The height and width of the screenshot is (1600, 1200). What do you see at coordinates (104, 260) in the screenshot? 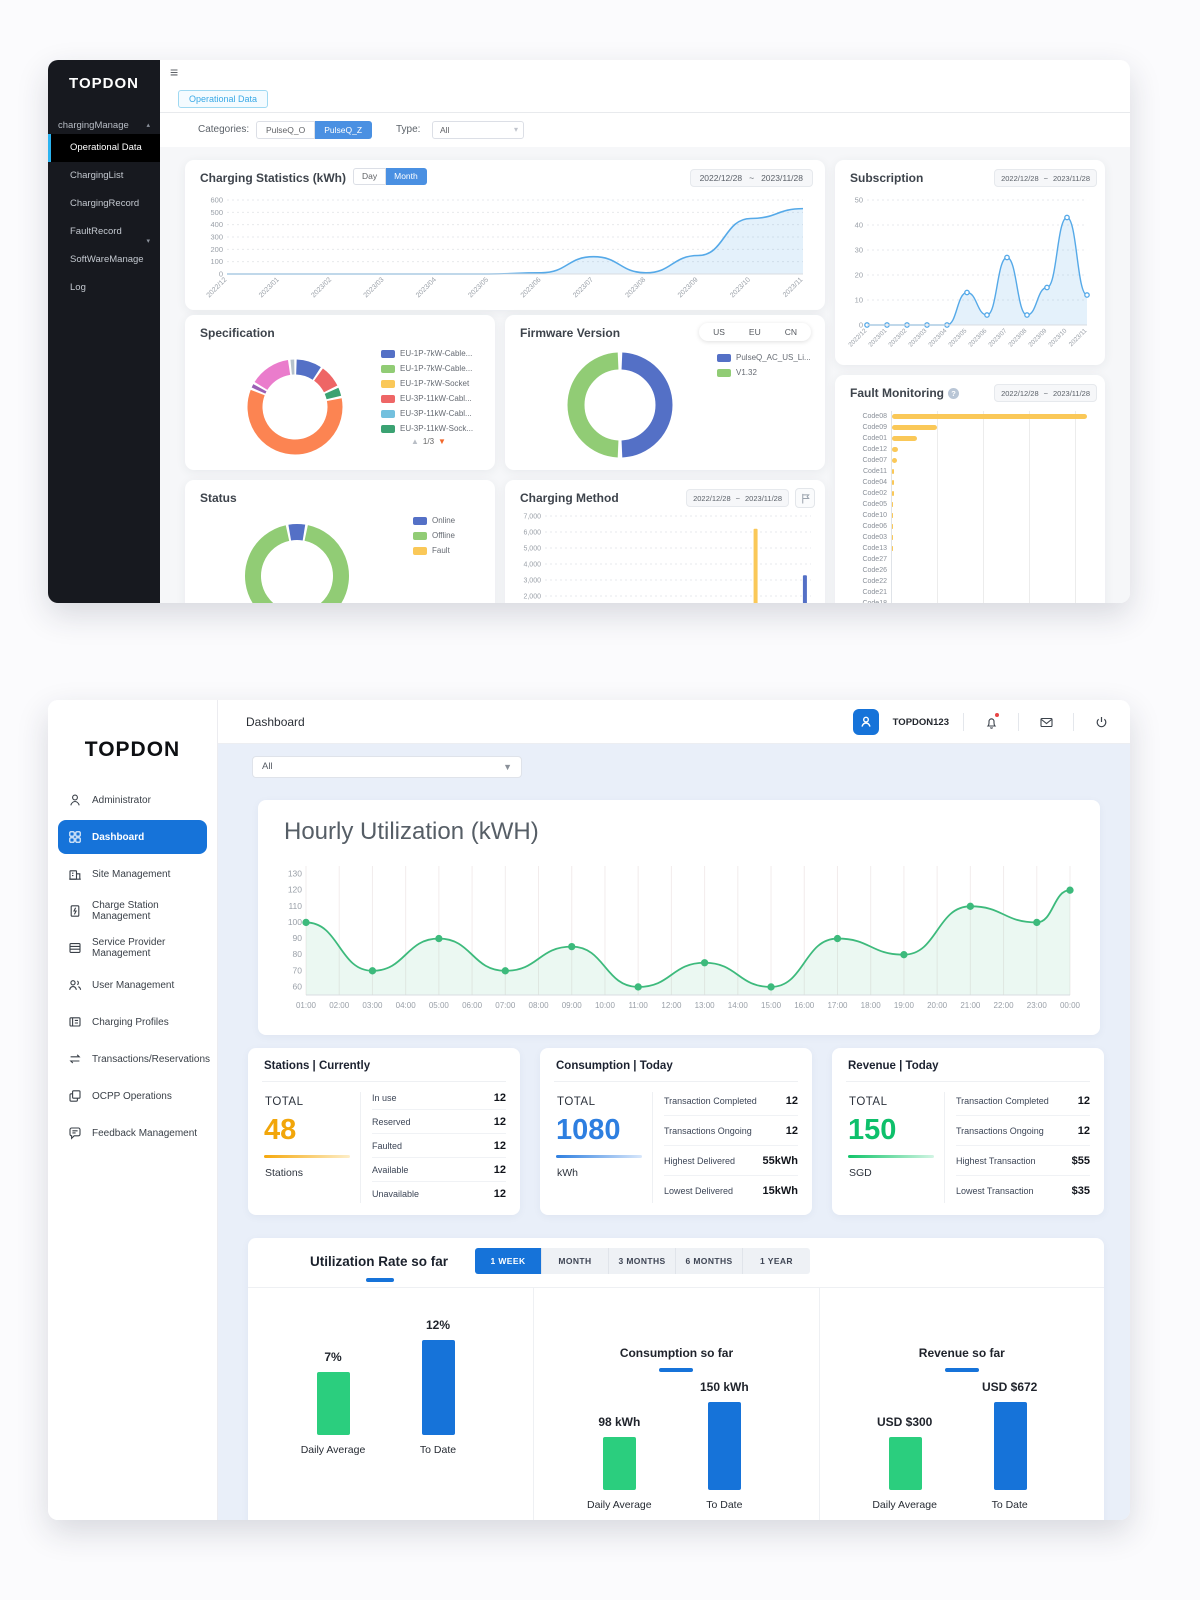
I see `sidebar-item-softwaremanage: SoftWareManage` at bounding box center [104, 260].